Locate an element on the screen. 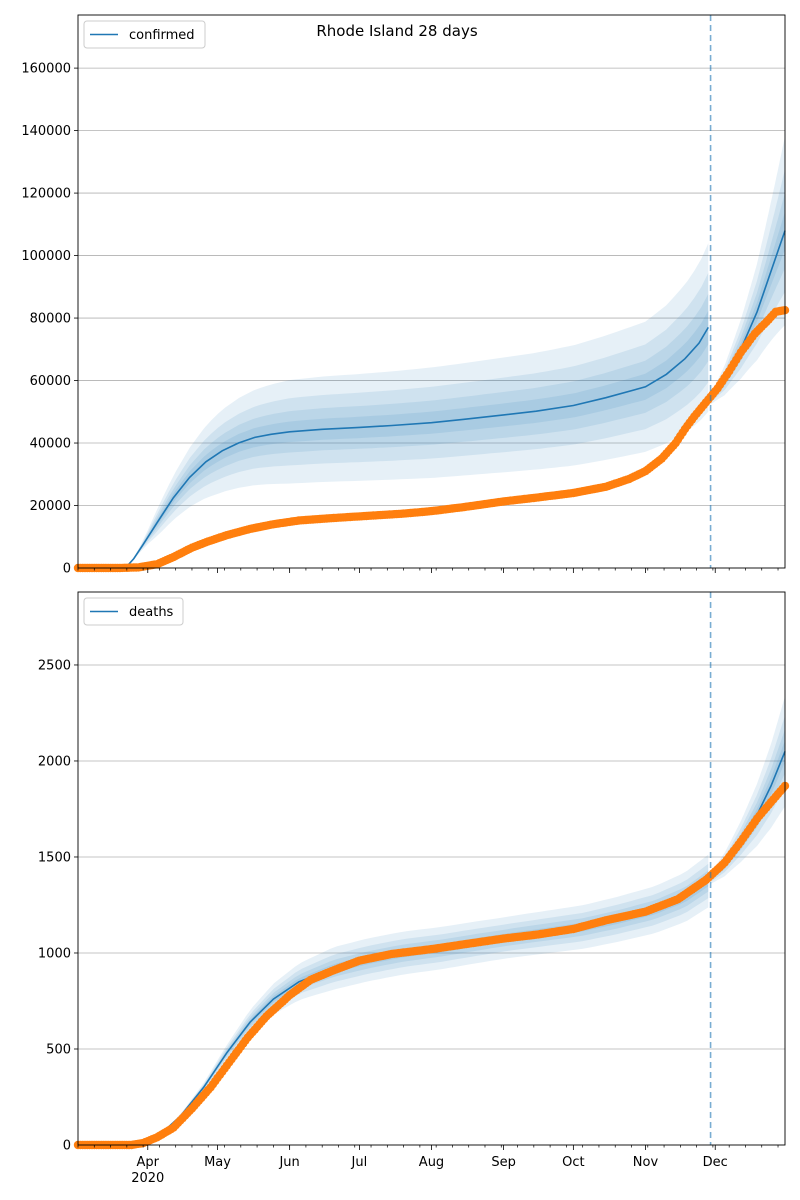 The width and height of the screenshot is (800, 1200). y-tick-label: 20000 is located at coordinates (50, 506).